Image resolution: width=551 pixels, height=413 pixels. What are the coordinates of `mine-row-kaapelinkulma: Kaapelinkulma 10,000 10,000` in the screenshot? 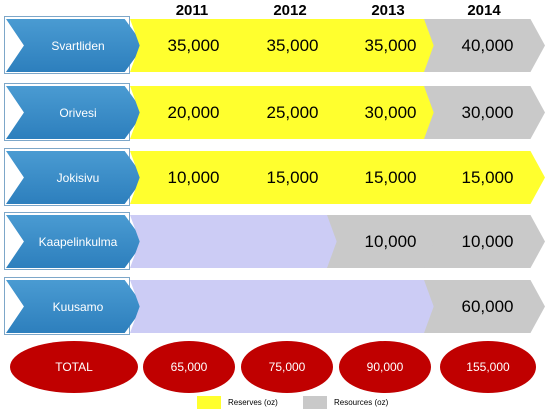 It's located at (275, 242).